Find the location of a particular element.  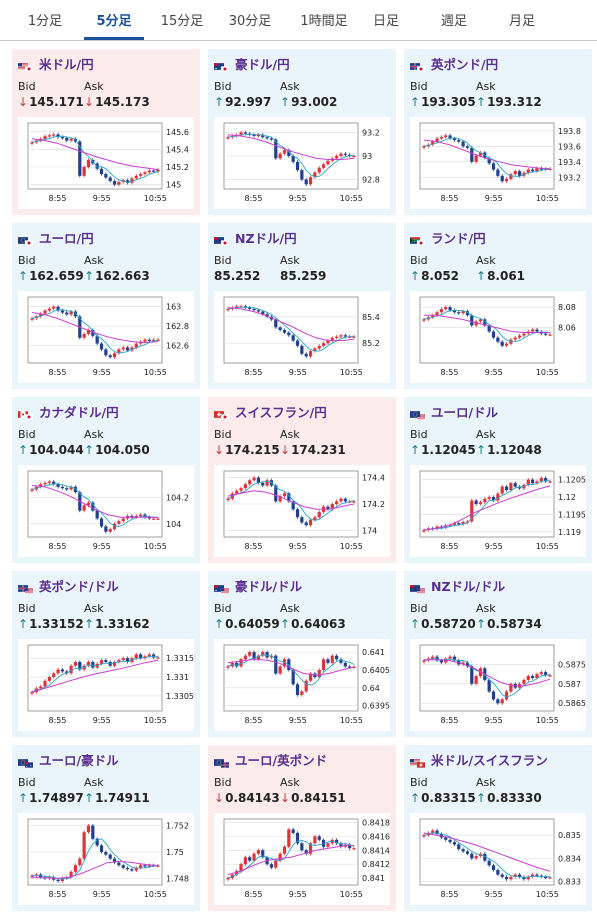

pair-name: NZドル/ドル is located at coordinates (468, 586).